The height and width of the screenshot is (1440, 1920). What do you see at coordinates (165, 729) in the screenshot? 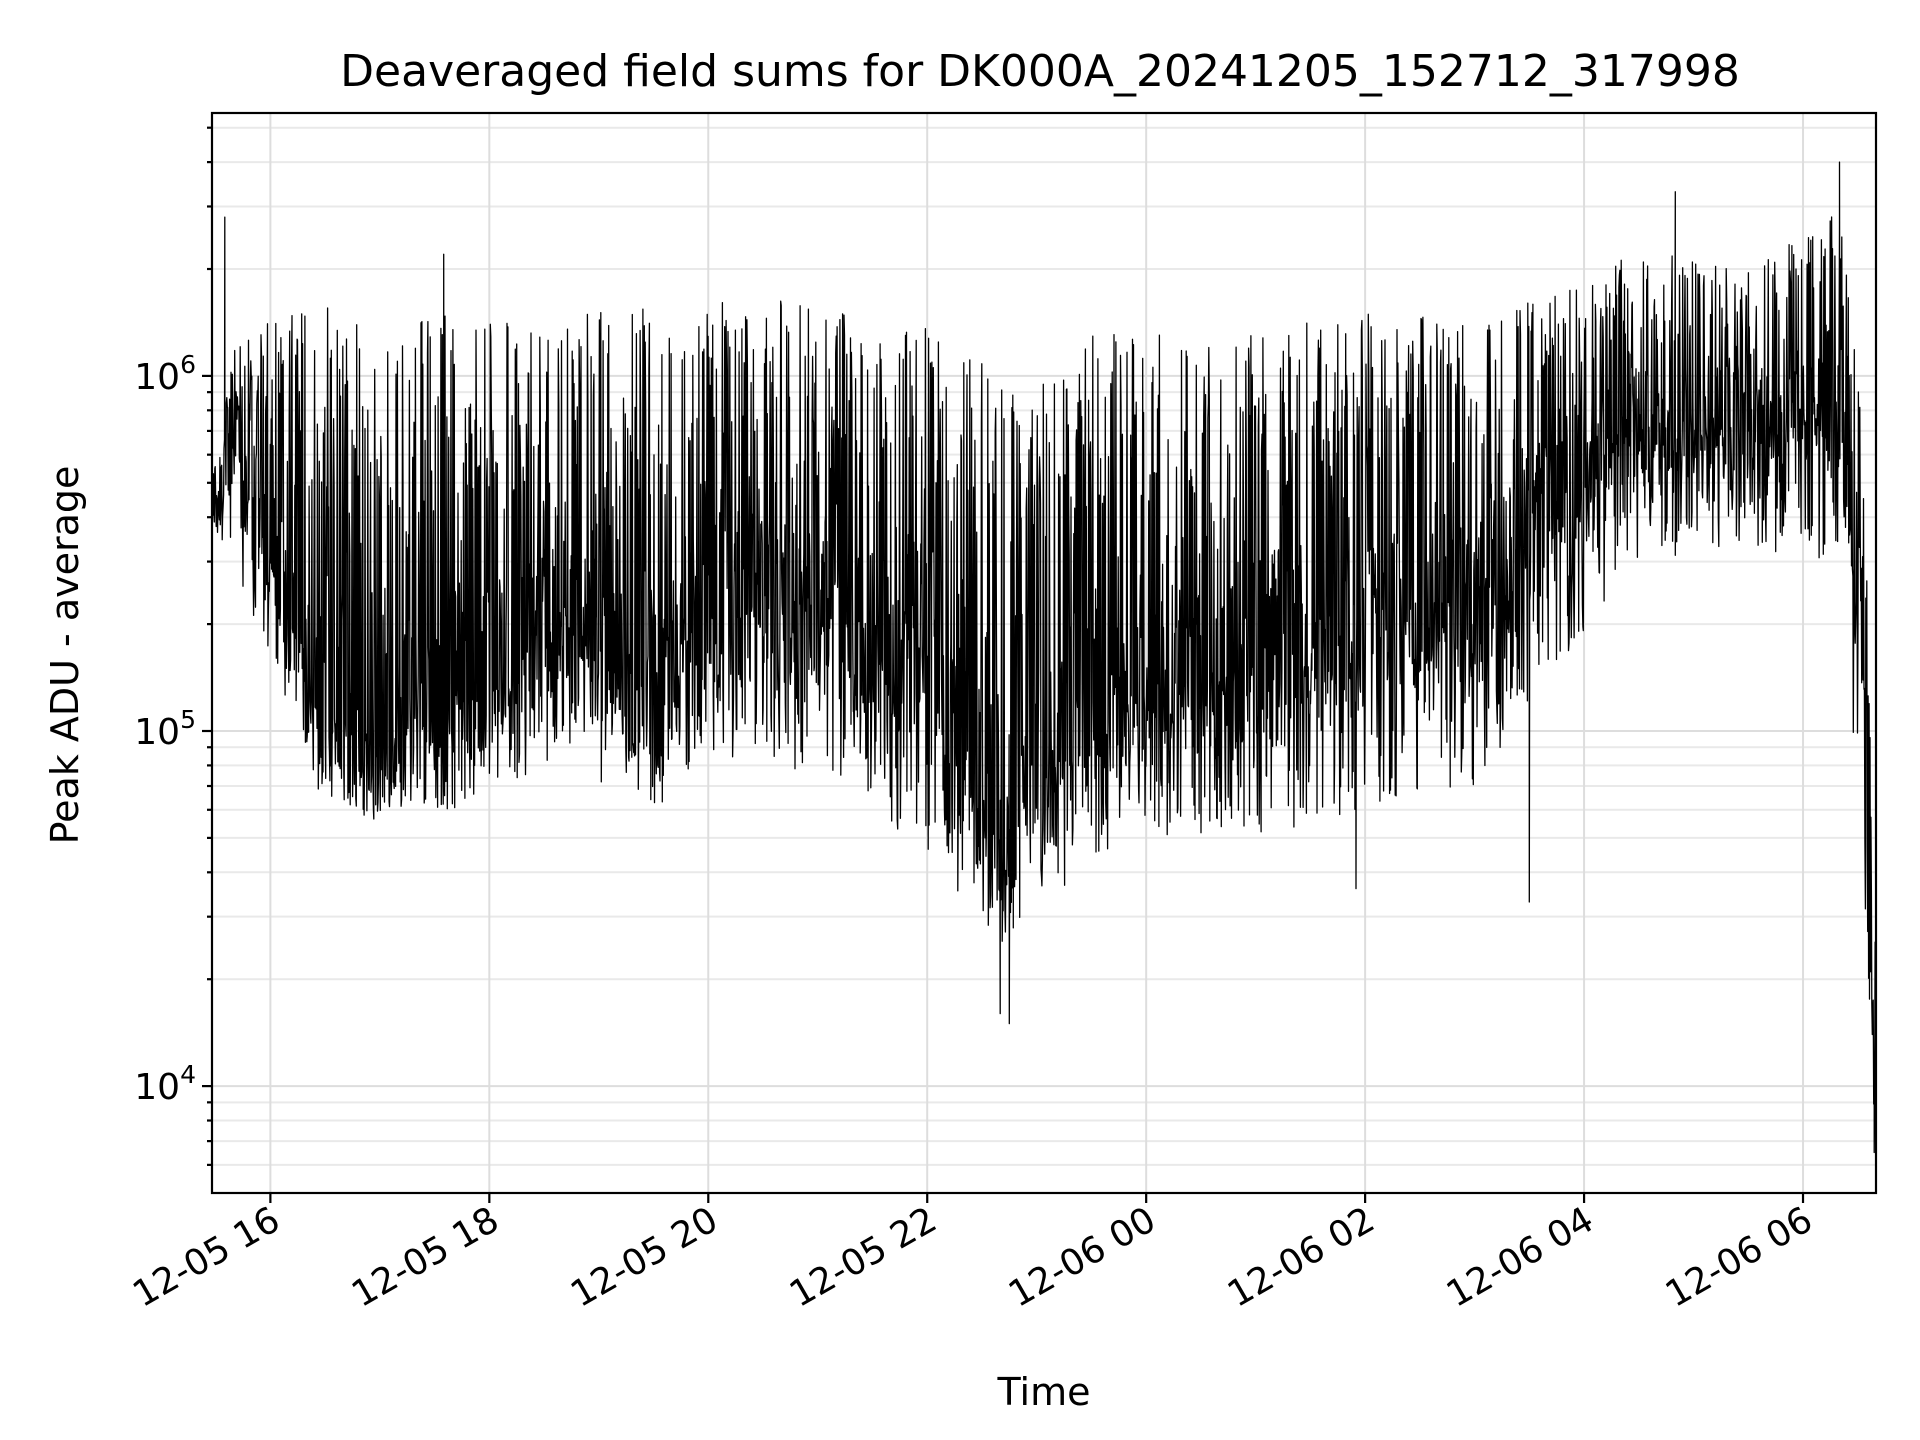
I see `y-tick-label: 10⁵` at bounding box center [165, 729].